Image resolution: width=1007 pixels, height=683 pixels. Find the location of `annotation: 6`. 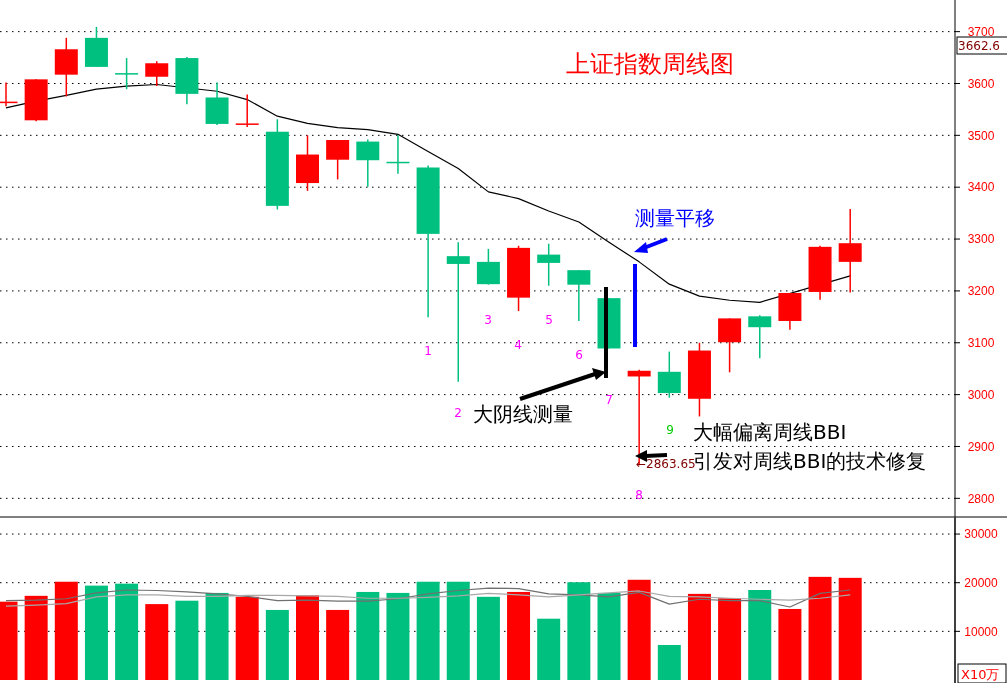

annotation: 6 is located at coordinates (579, 355).